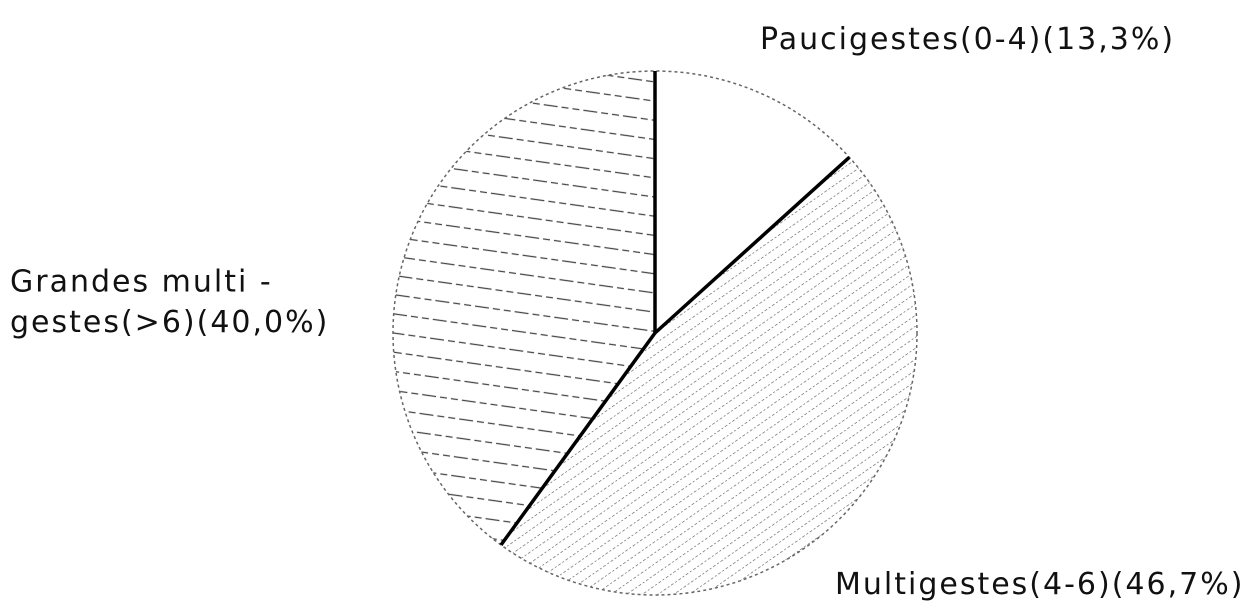  Describe the element at coordinates (103, 322) in the screenshot. I see `category-label: gestes(>6)` at that location.